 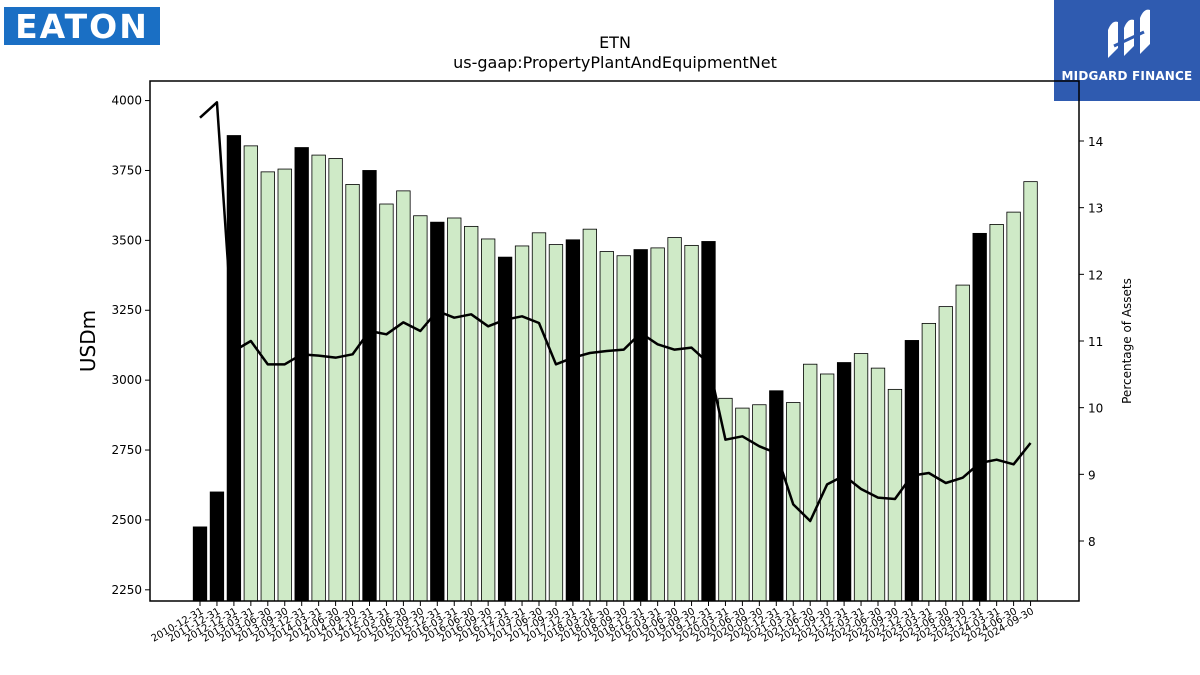 I want to click on y2-tick-label: 9, so click(x=1092, y=475).